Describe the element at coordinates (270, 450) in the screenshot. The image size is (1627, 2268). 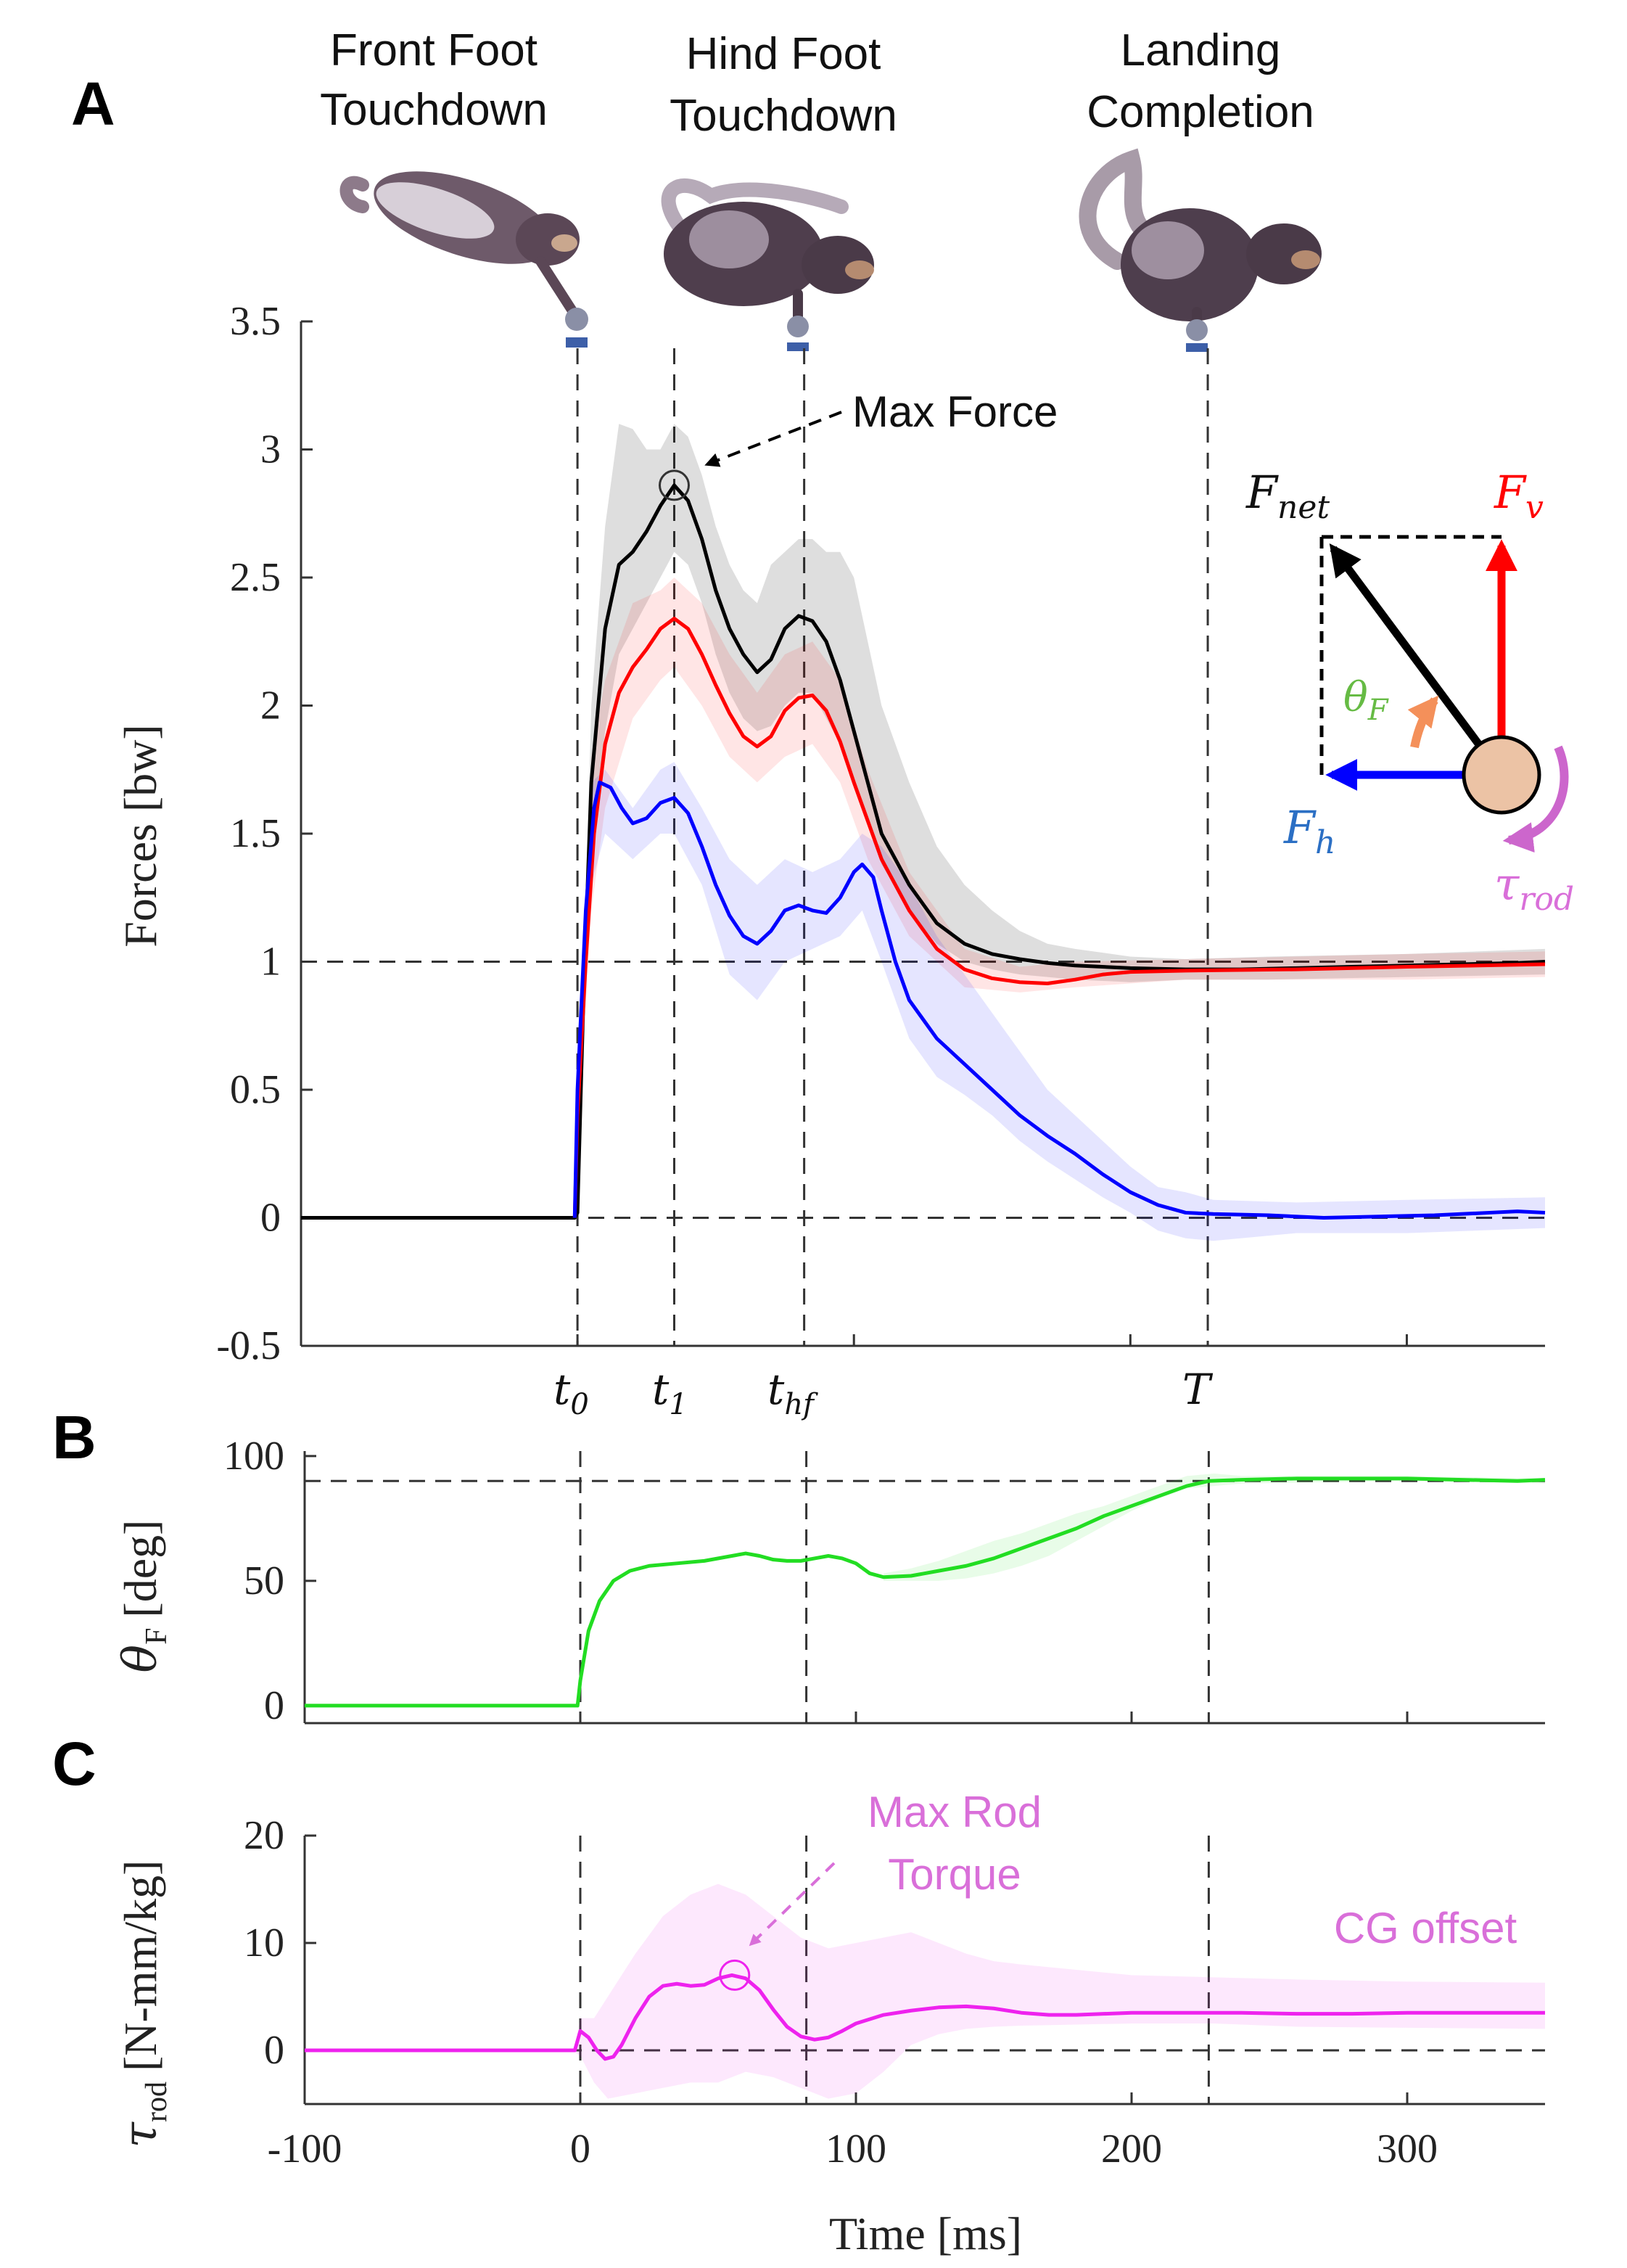
I see `forces-y-tick-label: 3` at that location.